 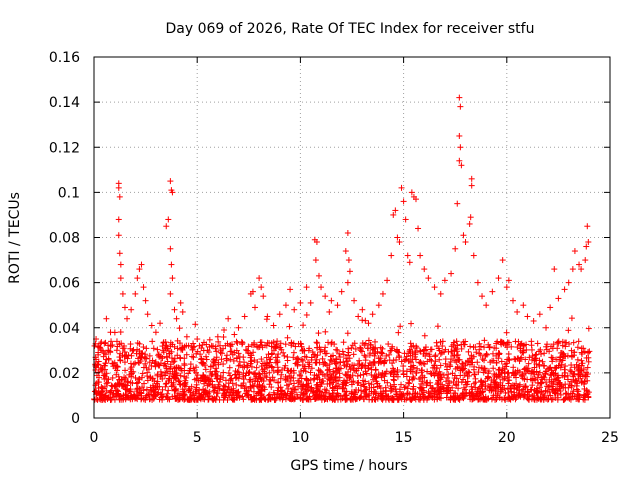 What do you see at coordinates (64, 374) in the screenshot?
I see `y-tick-label: 0.02` at bounding box center [64, 374].